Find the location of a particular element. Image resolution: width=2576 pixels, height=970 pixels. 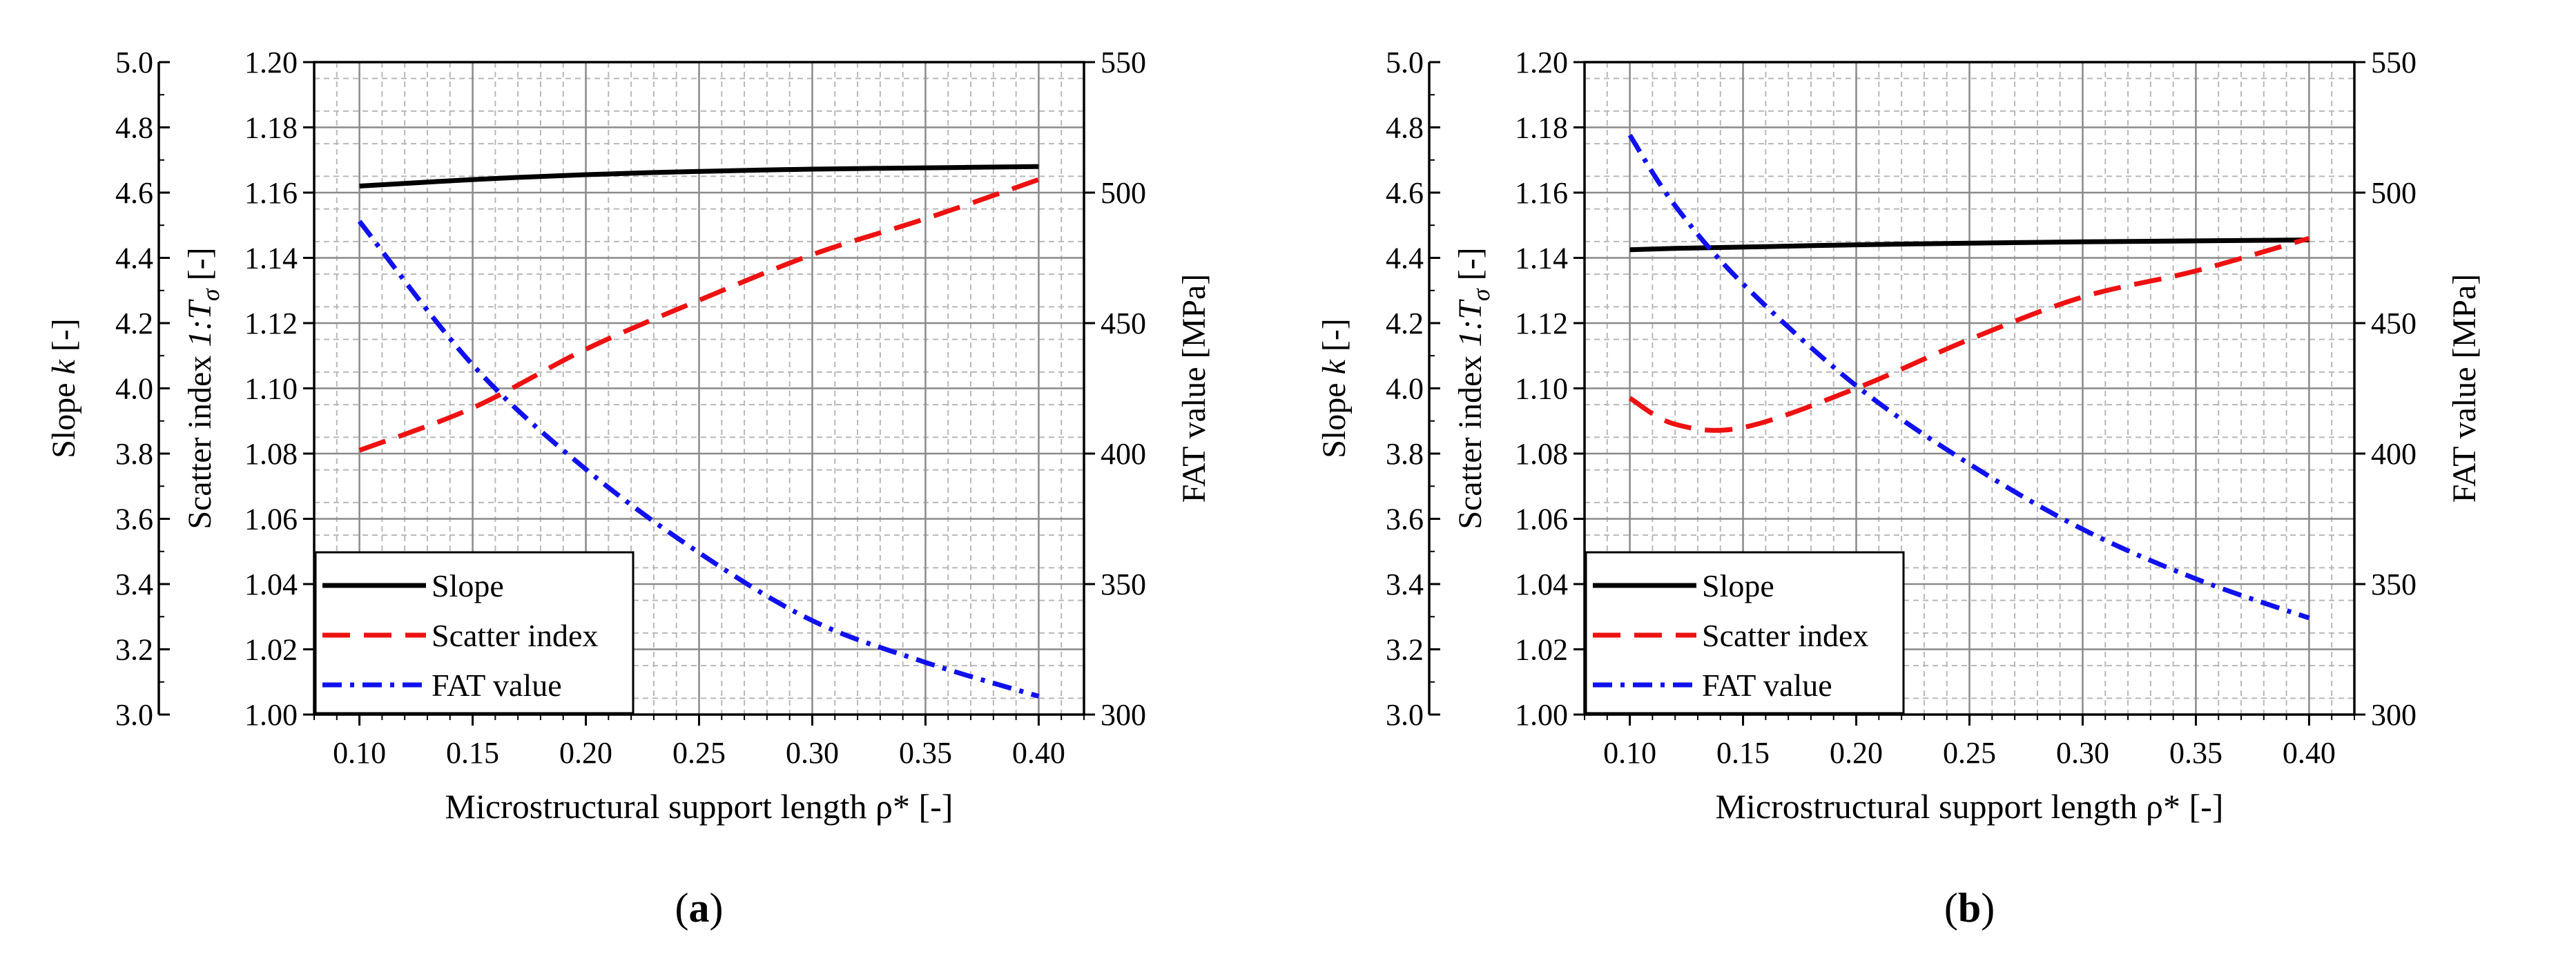

x-tick-label: 0.20 is located at coordinates (1857, 753).